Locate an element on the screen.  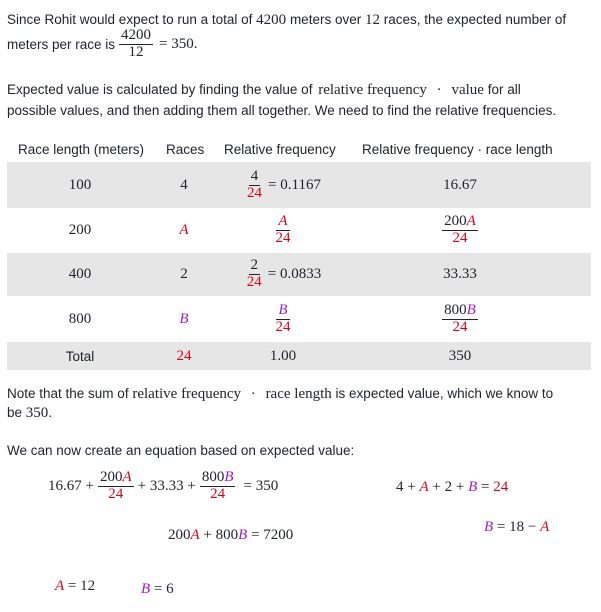
row3-relative-frequency: 2 24 = 0.0833 is located at coordinates (283, 274).